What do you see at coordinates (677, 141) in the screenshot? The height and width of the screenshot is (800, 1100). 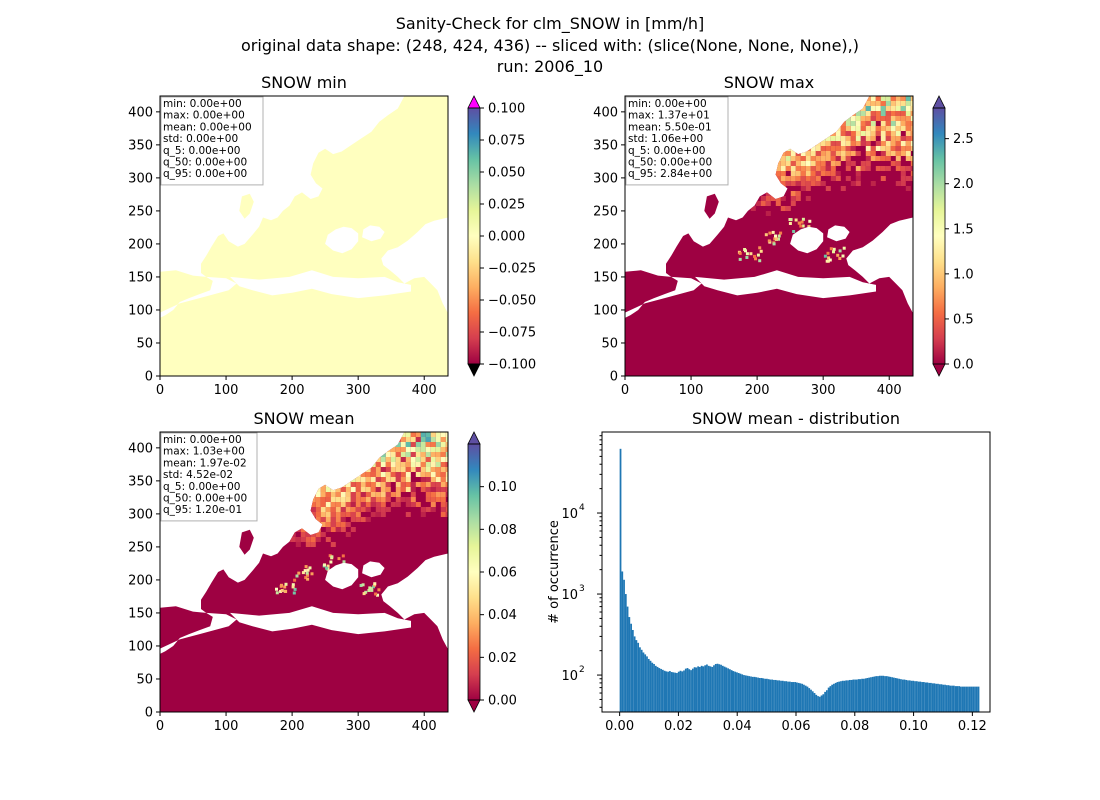 I see `stats-box-frame` at bounding box center [677, 141].